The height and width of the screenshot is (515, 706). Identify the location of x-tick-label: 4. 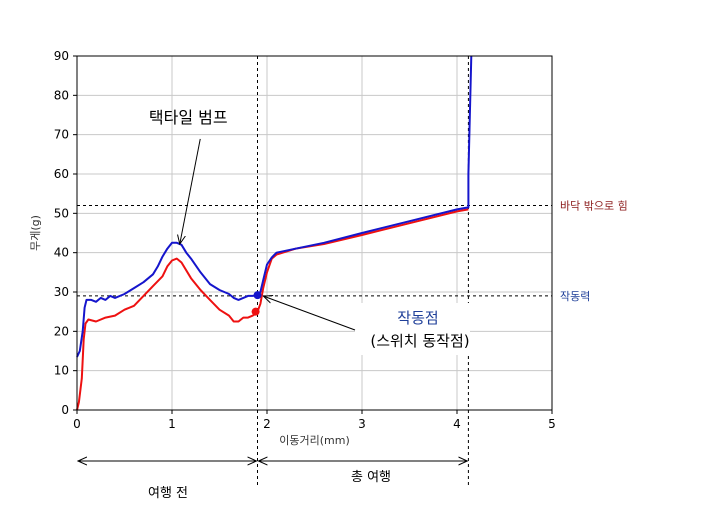
(457, 424).